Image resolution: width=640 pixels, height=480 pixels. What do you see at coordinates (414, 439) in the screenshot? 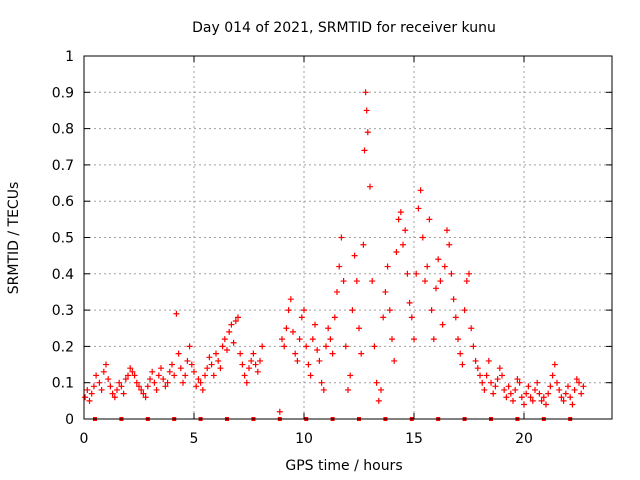
I see `x-tick-label: 15` at bounding box center [414, 439].